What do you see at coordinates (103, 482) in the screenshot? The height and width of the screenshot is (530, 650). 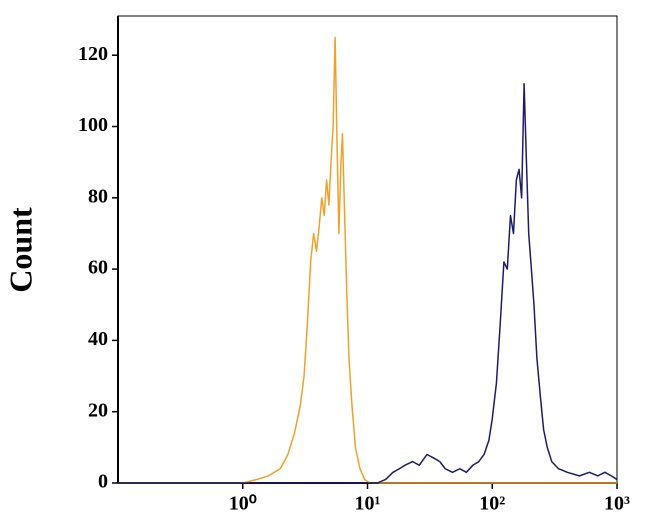 I see `y-tick-label: 0` at bounding box center [103, 482].